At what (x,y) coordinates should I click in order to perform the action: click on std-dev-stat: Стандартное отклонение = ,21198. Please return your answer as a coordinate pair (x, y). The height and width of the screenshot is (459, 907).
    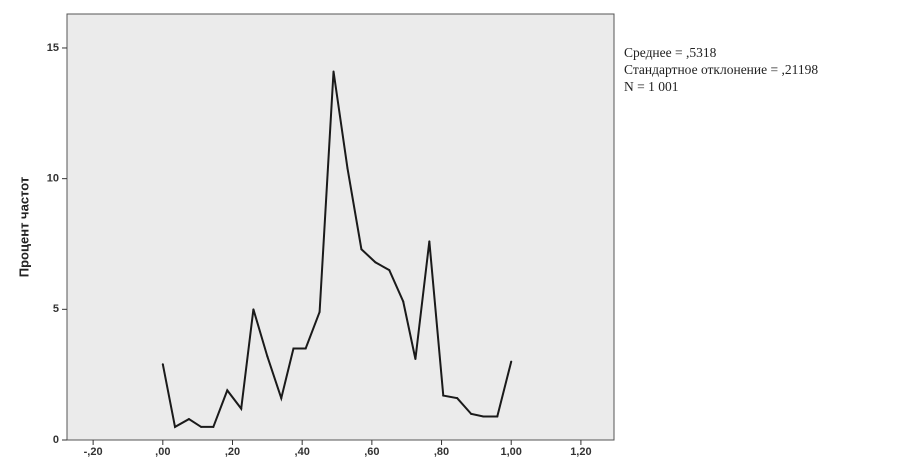
    Looking at the image, I should click on (721, 69).